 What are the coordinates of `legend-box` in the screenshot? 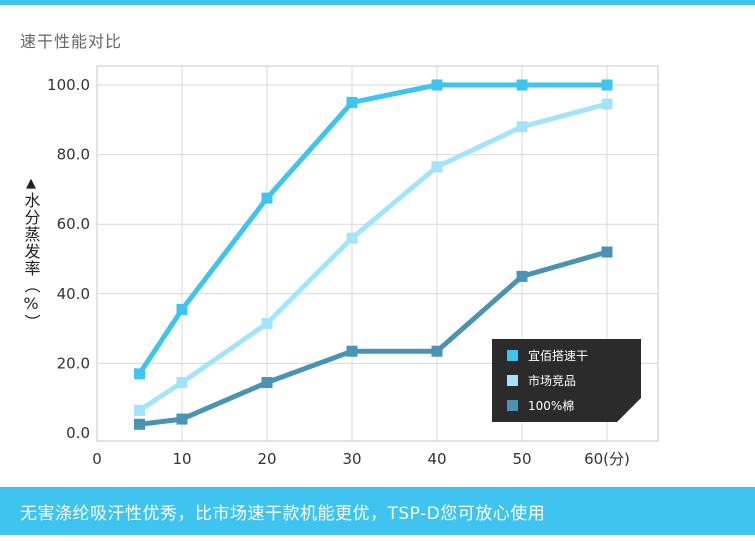 It's located at (566, 380).